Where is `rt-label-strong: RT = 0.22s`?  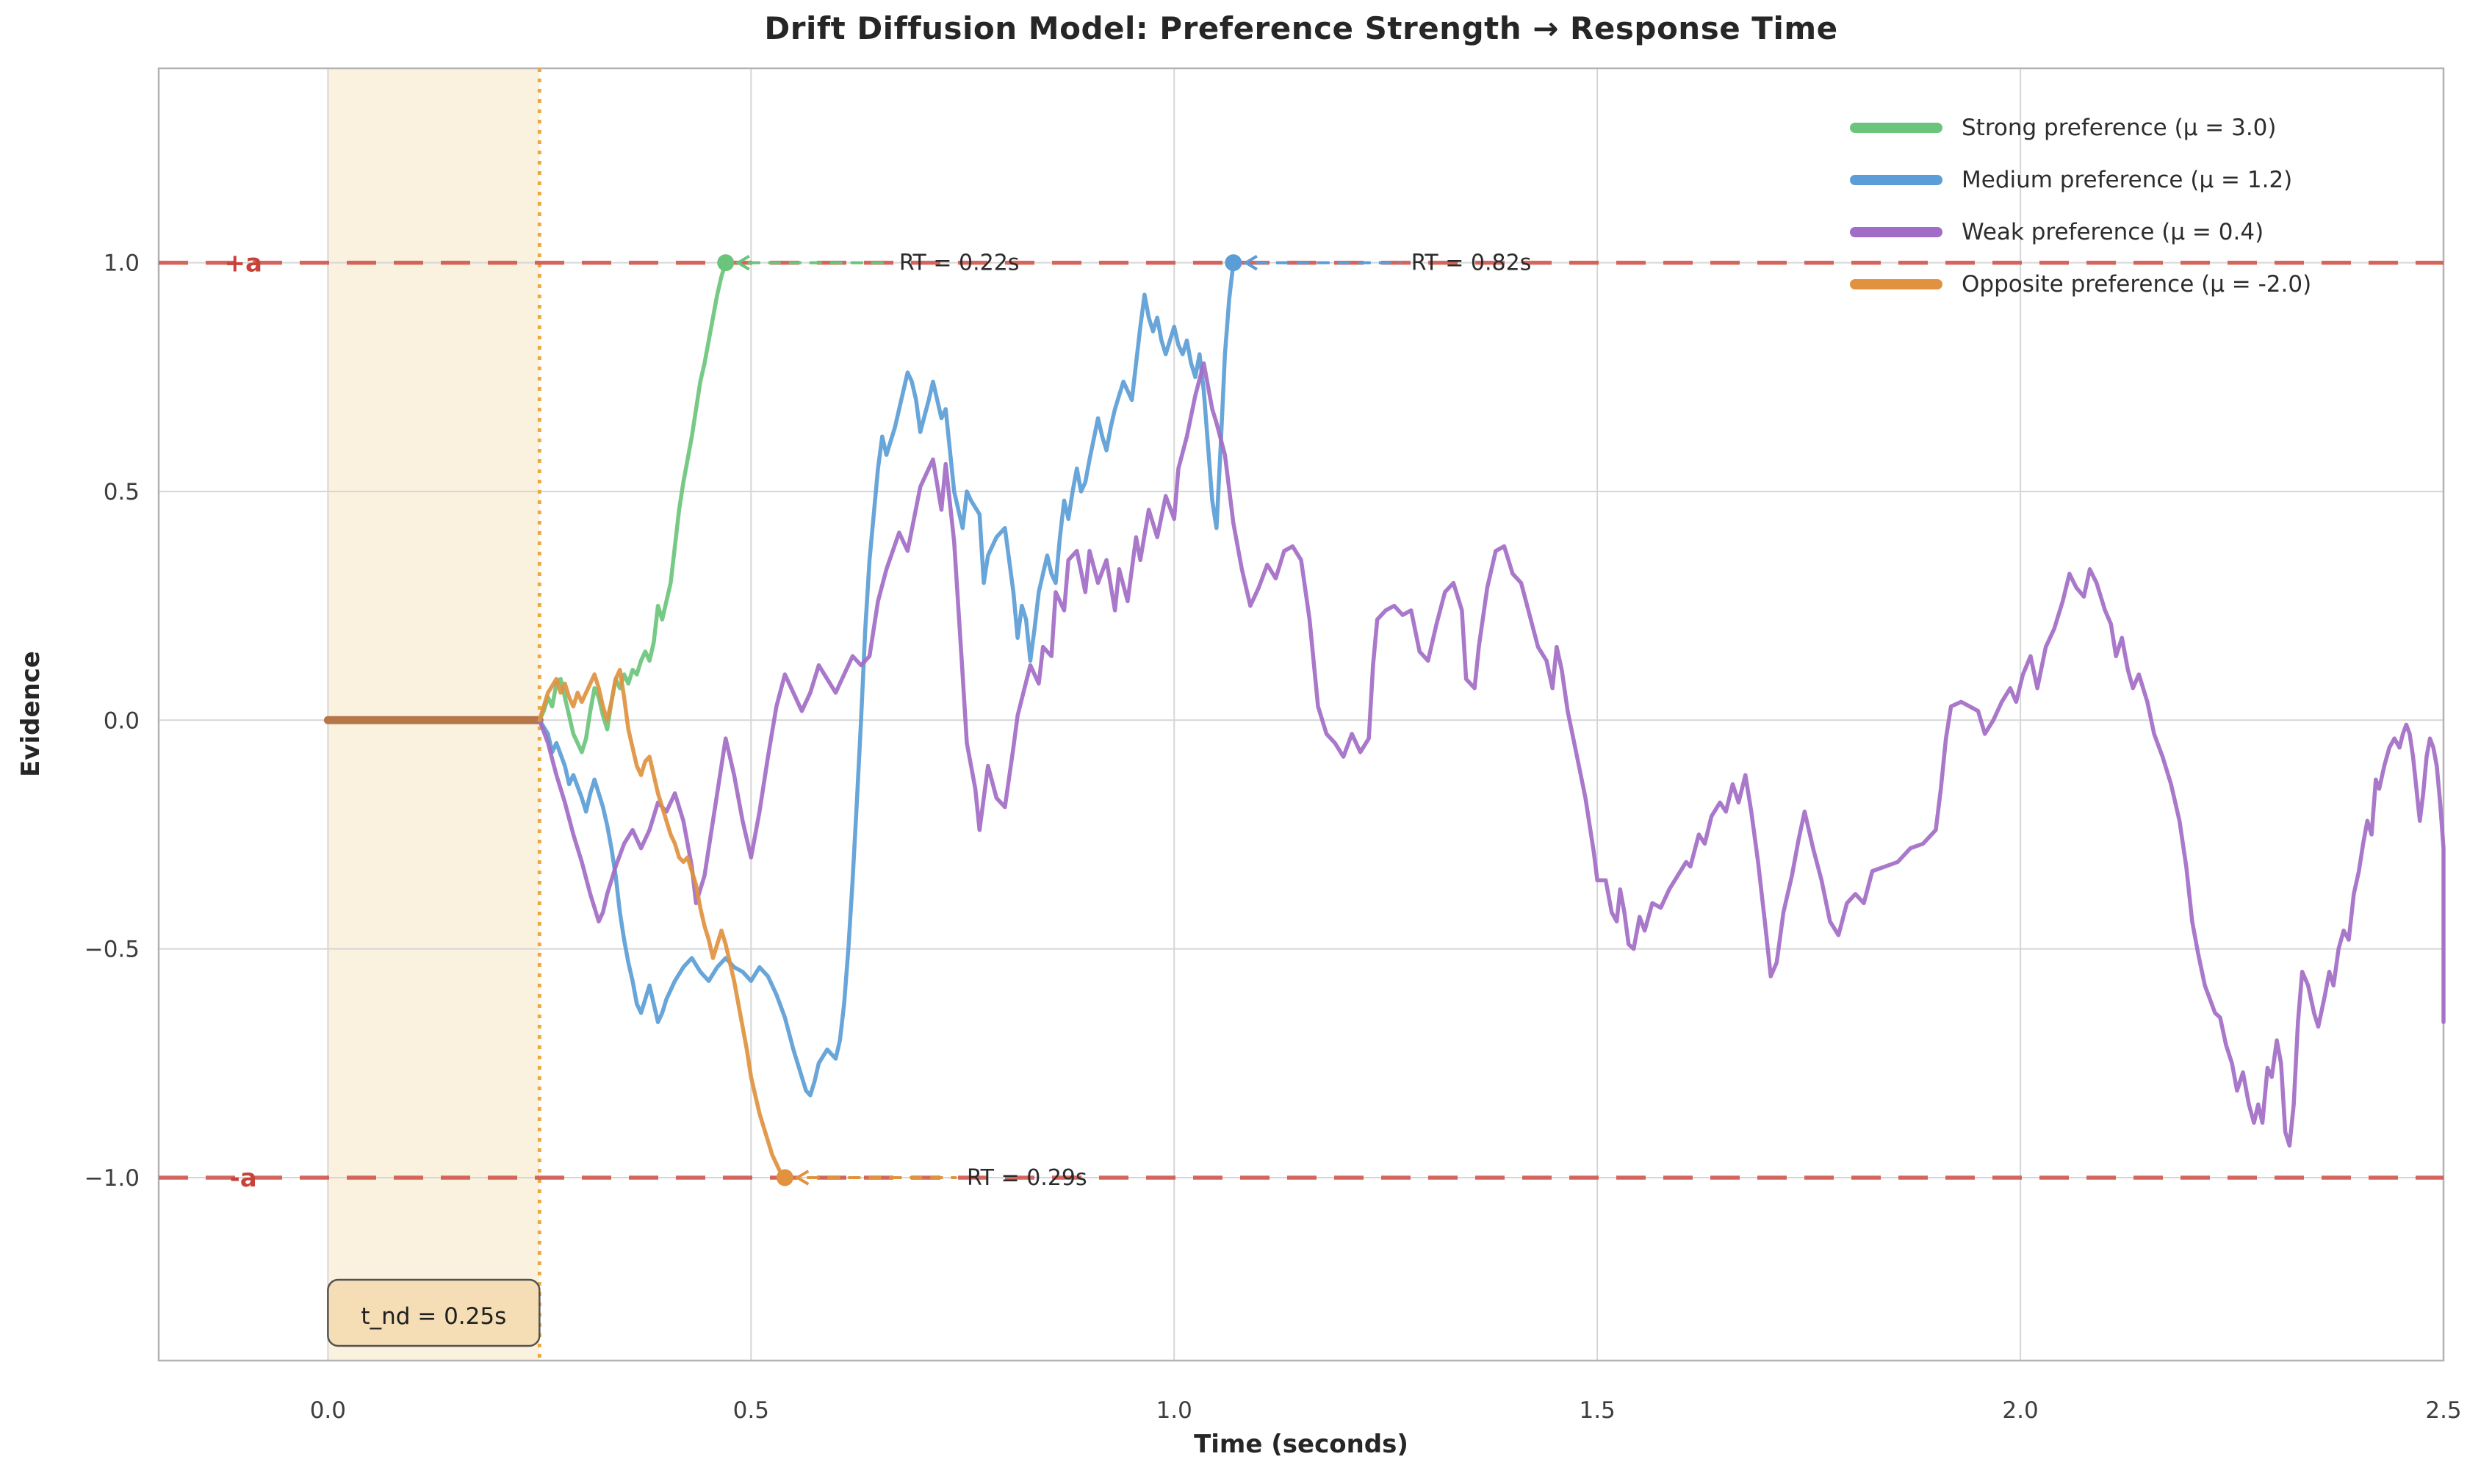 rt-label-strong: RT = 0.22s is located at coordinates (959, 263).